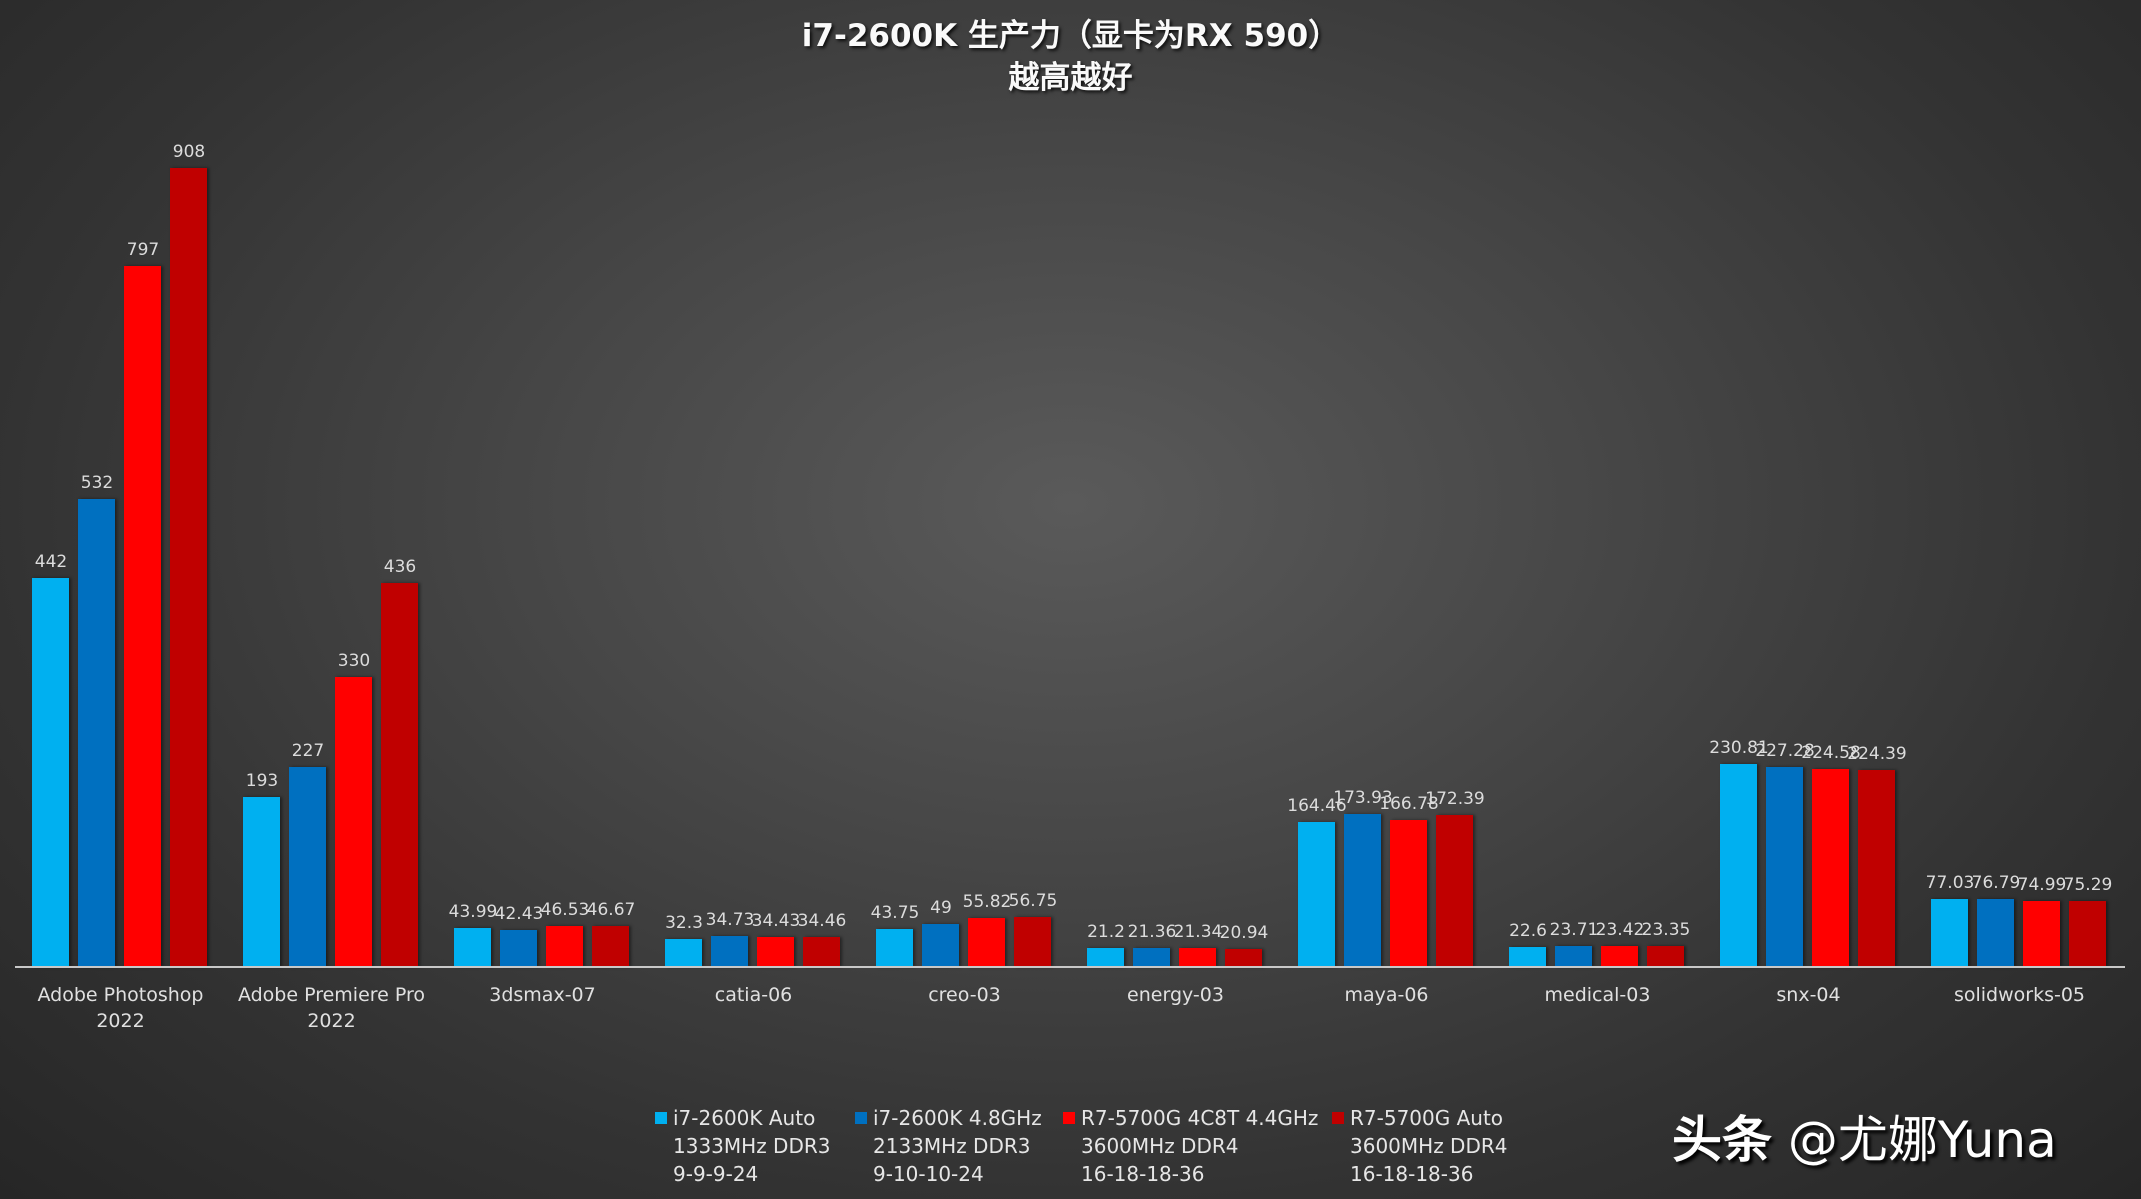  I want to click on data-label: 34.43, so click(776, 920).